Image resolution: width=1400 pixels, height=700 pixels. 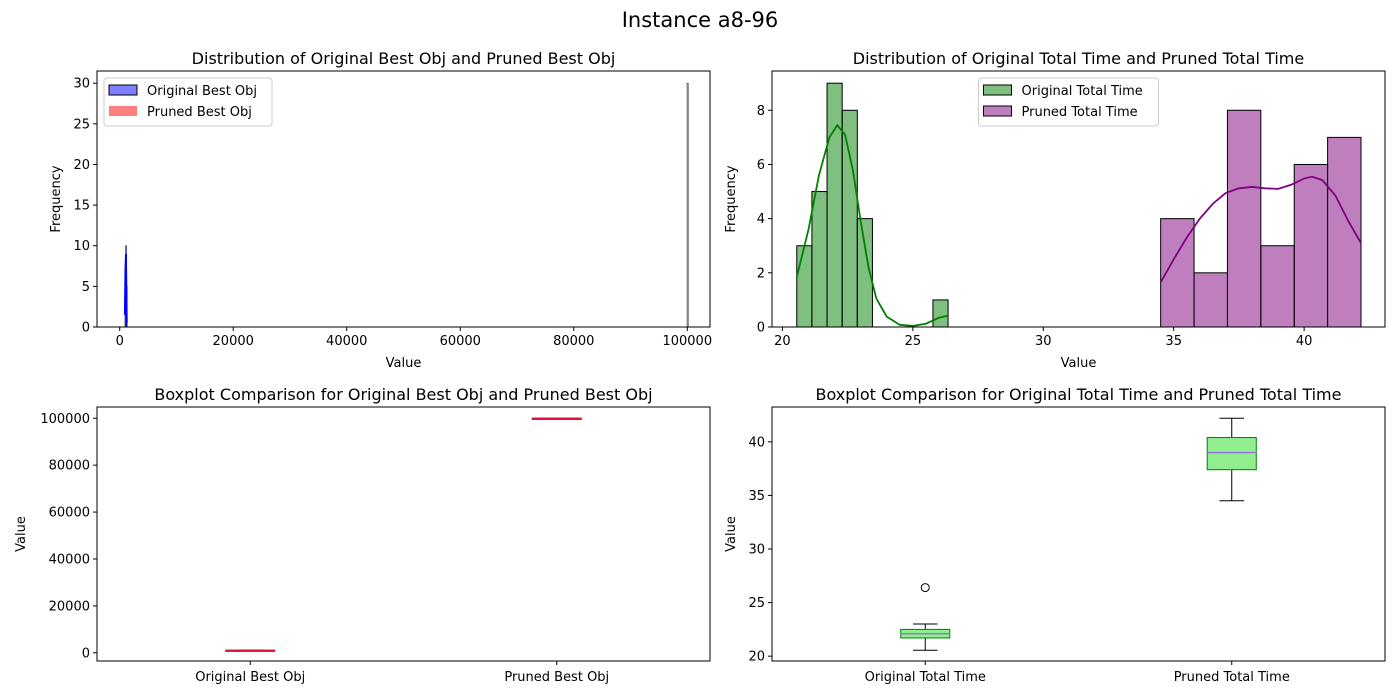 I want to click on y-tick-label: 5, so click(x=86, y=287).